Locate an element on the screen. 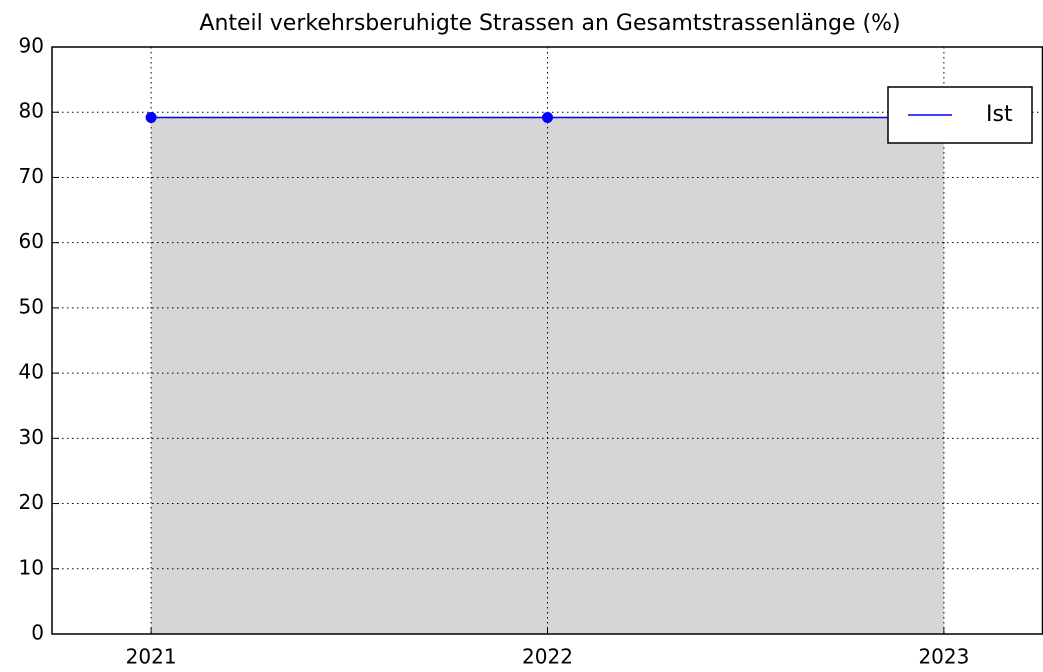 This screenshot has width=1043, height=672. y-tick-label: 80 is located at coordinates (31, 111).